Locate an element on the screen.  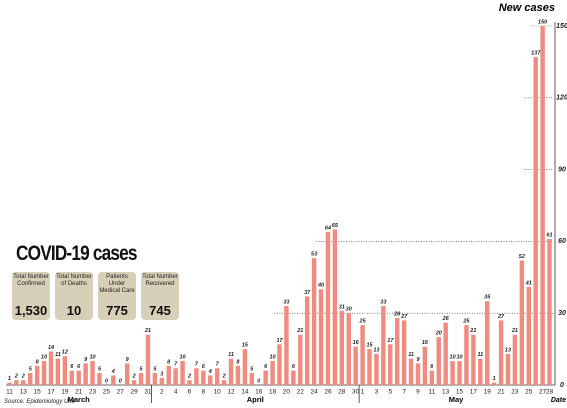
stat-label: Patients Under Medical Care is located at coordinates (117, 284).